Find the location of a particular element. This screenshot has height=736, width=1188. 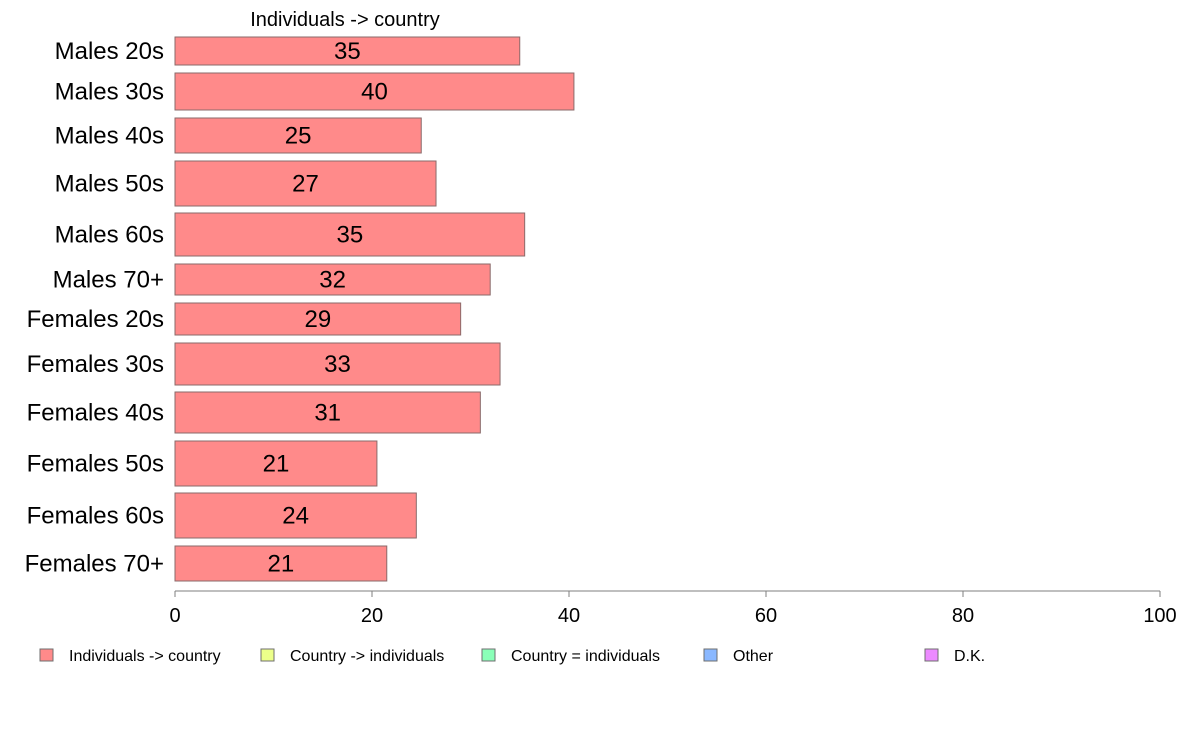

value-label: 32 is located at coordinates (332, 280).